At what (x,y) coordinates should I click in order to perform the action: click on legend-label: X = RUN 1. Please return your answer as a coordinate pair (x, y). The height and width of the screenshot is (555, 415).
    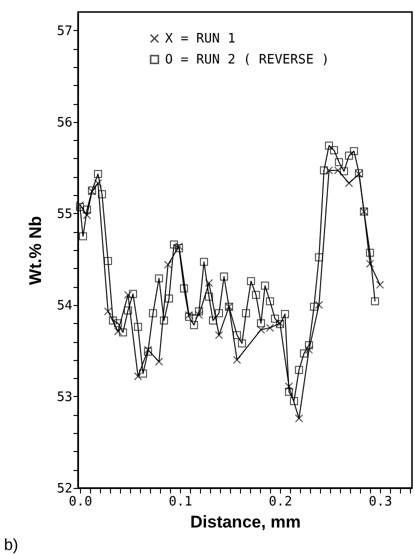
    Looking at the image, I should click on (200, 39).